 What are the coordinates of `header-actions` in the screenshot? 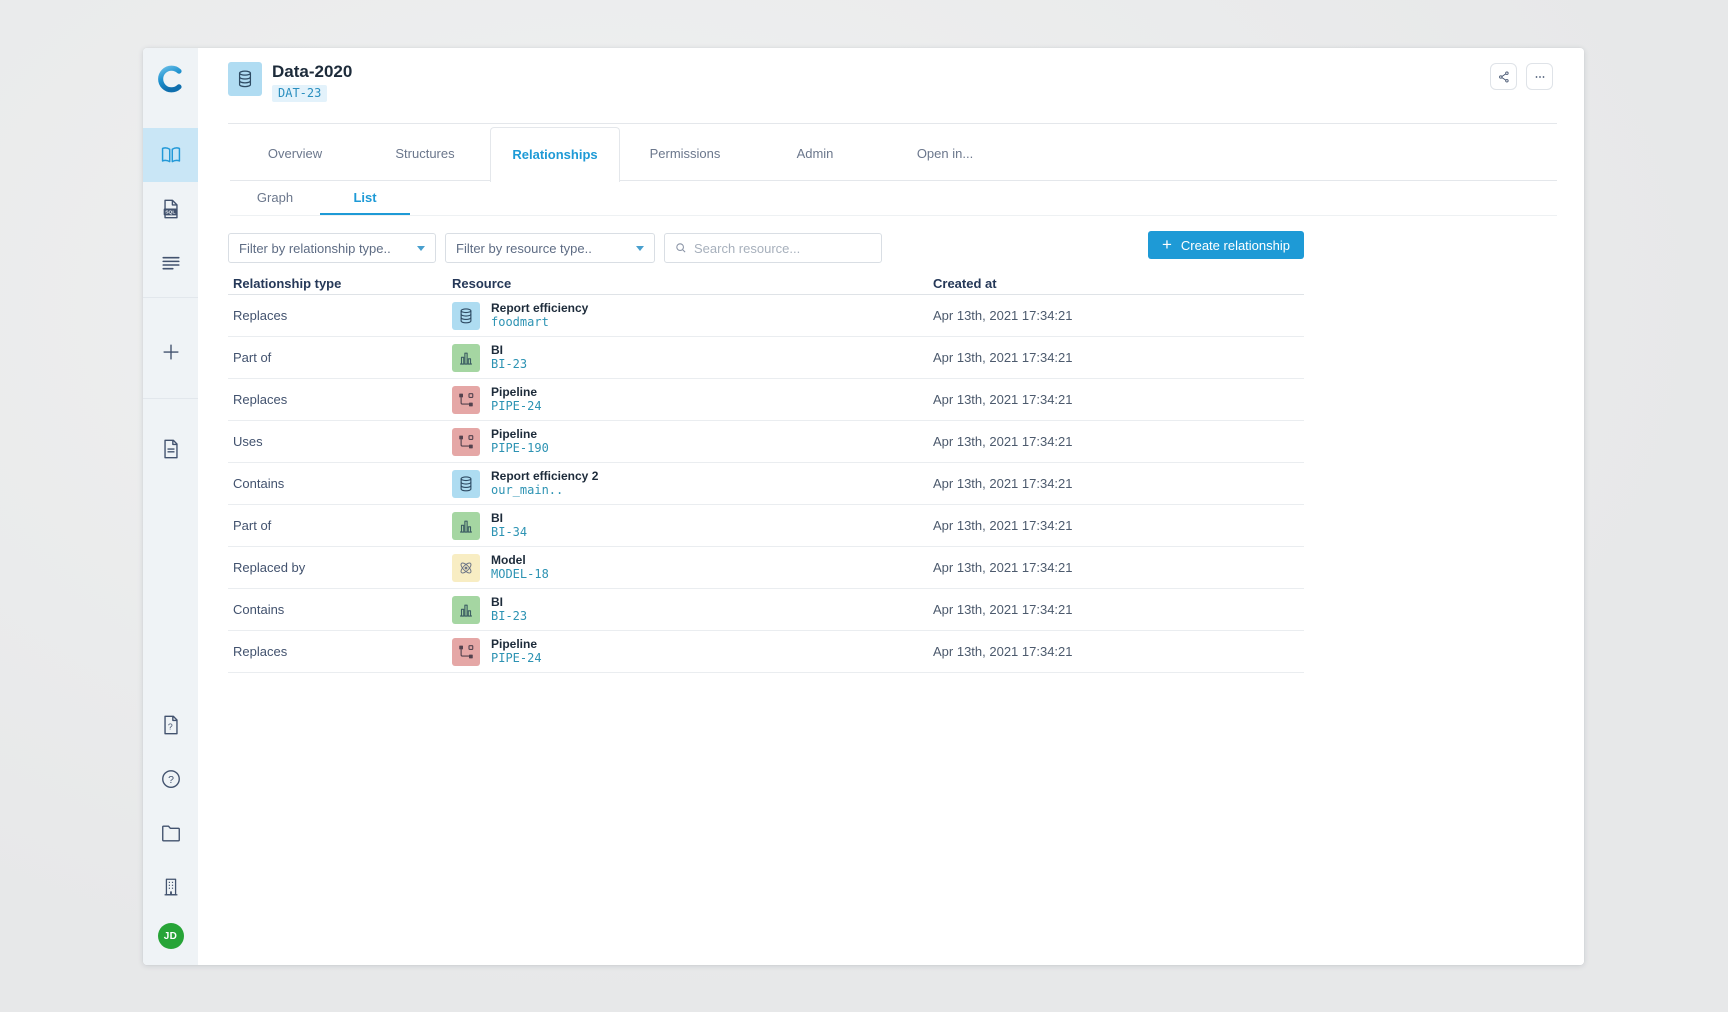 It's located at (1521, 76).